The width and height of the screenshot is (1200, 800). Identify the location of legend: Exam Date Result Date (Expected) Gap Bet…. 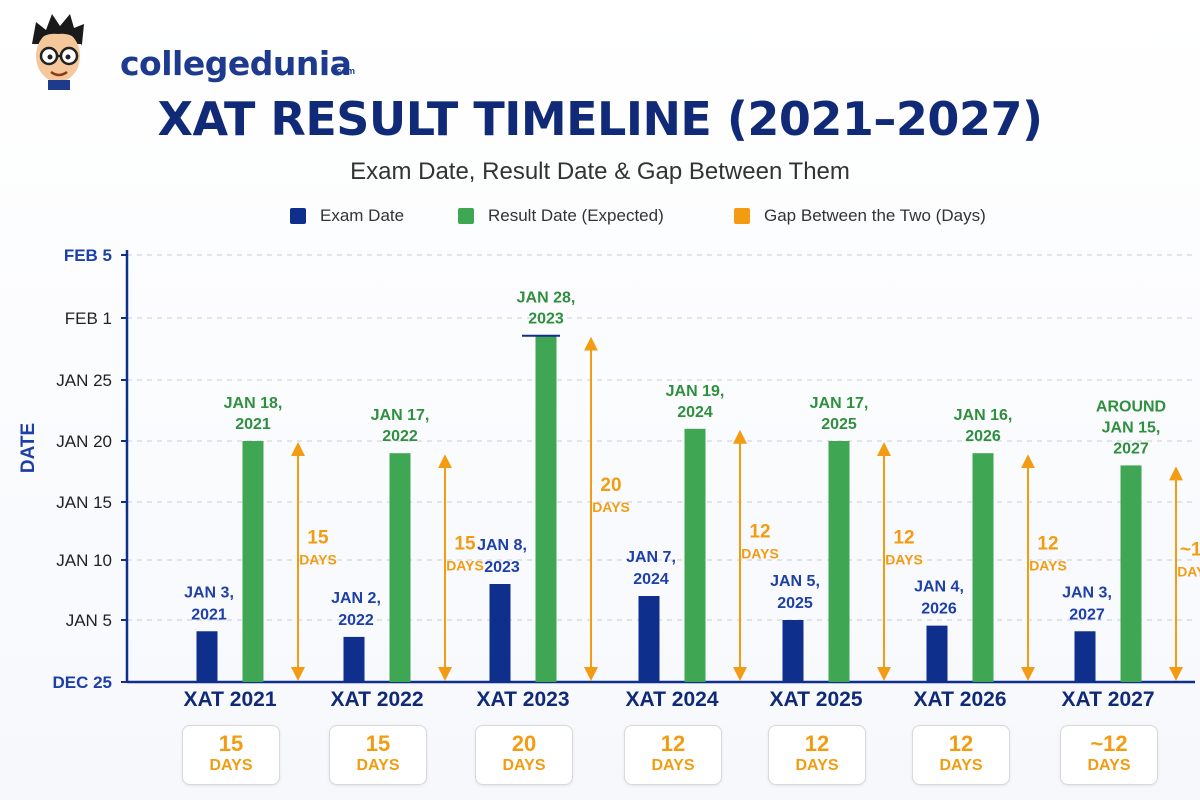
(600, 218).